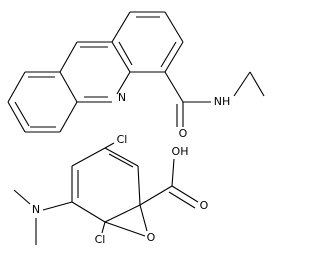 This screenshot has width=320, height=274. I want to click on atom-label: NH, so click(222, 101).